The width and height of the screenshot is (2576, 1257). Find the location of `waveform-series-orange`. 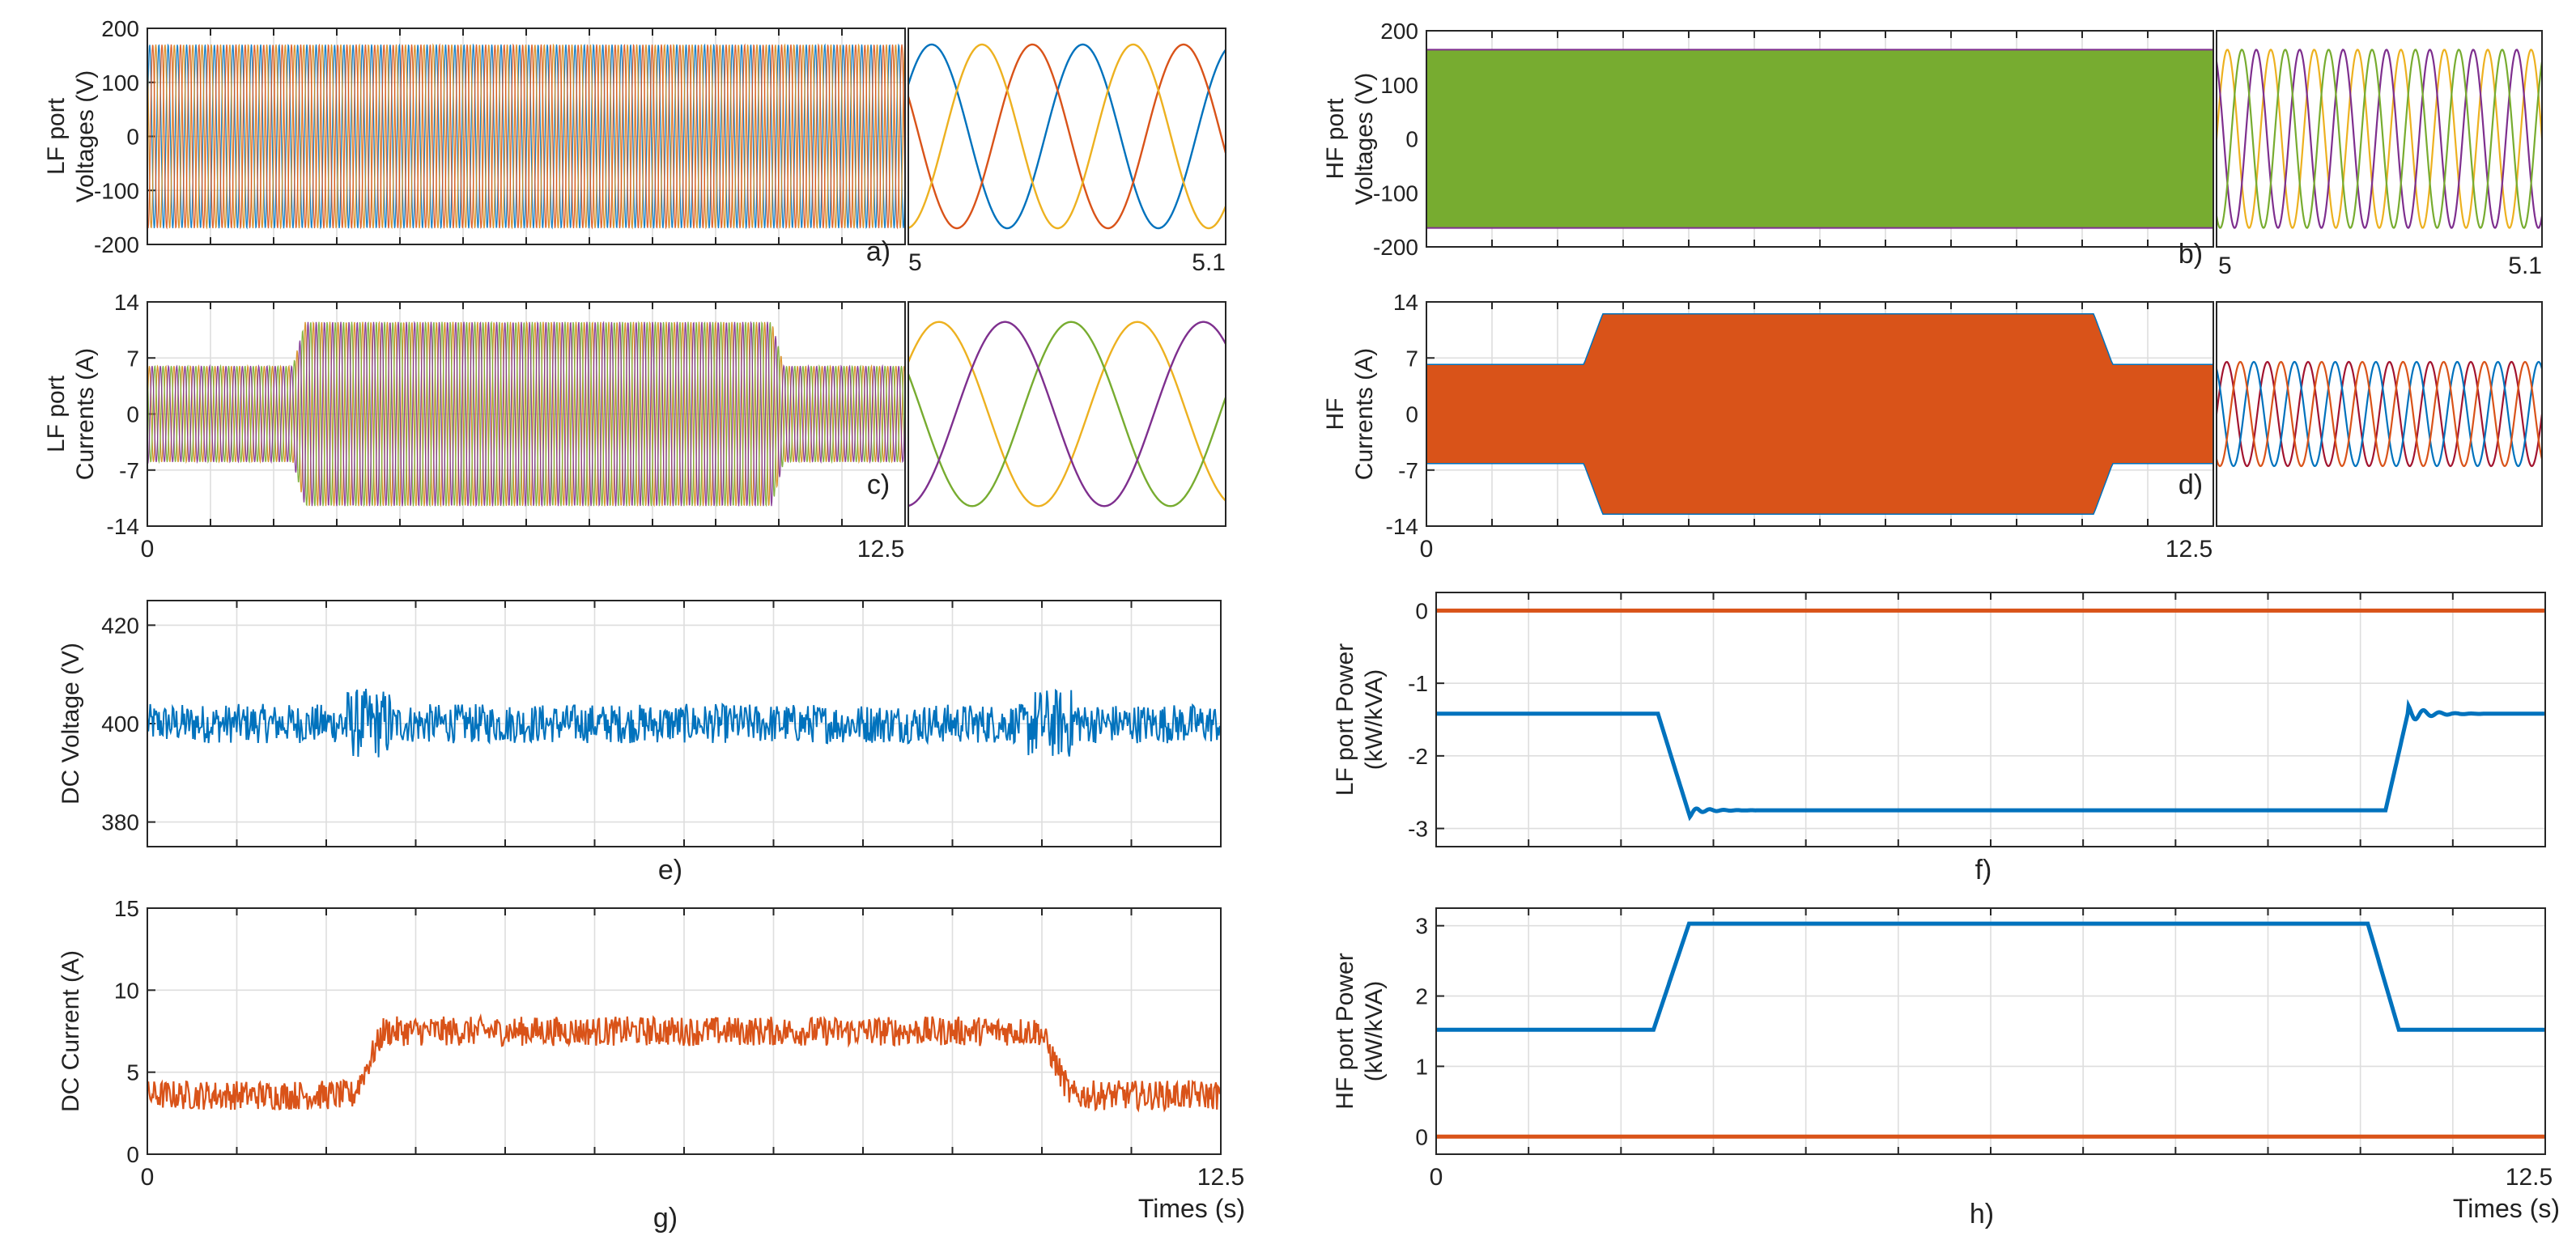

waveform-series-orange is located at coordinates (526, 136).